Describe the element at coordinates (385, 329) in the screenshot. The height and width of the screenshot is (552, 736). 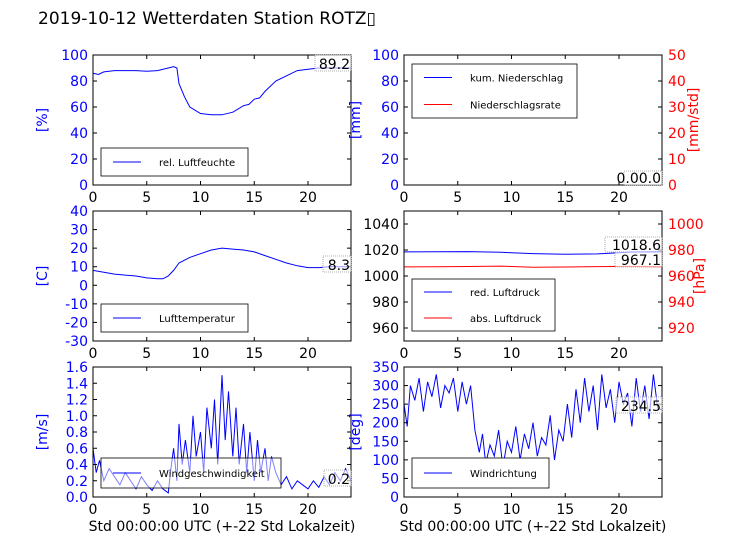
I see `pressure-ytick-label: 960` at that location.